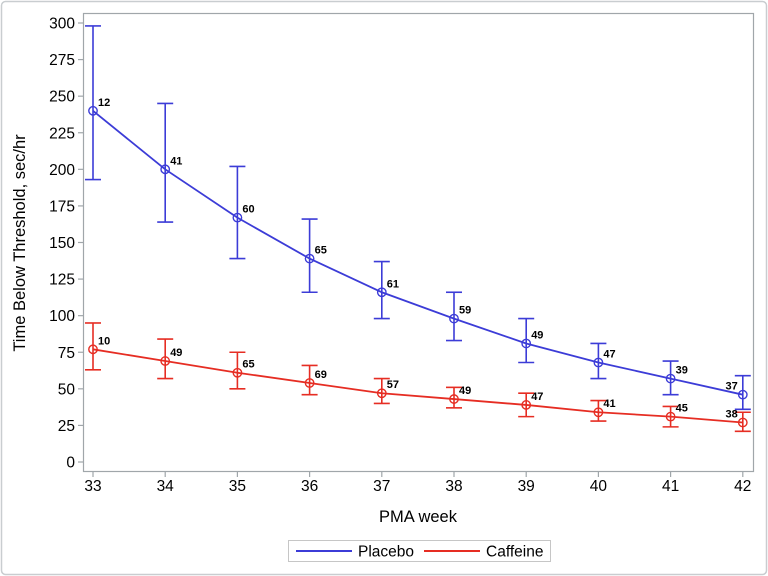  Describe the element at coordinates (682, 409) in the screenshot. I see `data-point-label: 45` at that location.